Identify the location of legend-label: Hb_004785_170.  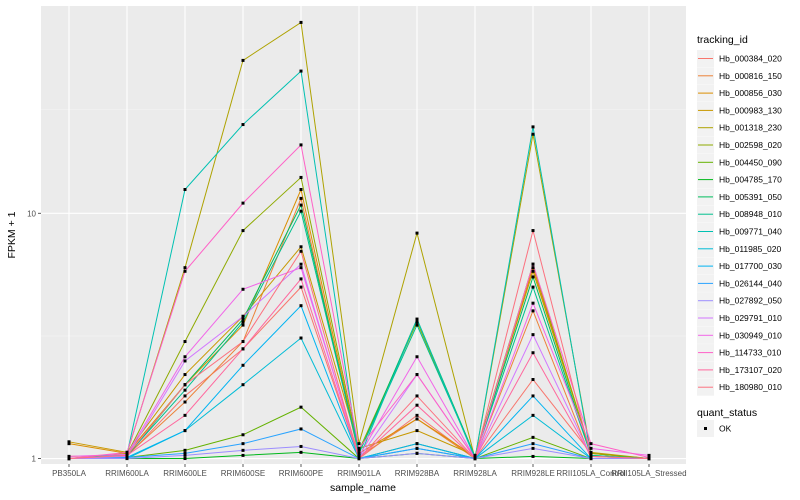
(750, 180).